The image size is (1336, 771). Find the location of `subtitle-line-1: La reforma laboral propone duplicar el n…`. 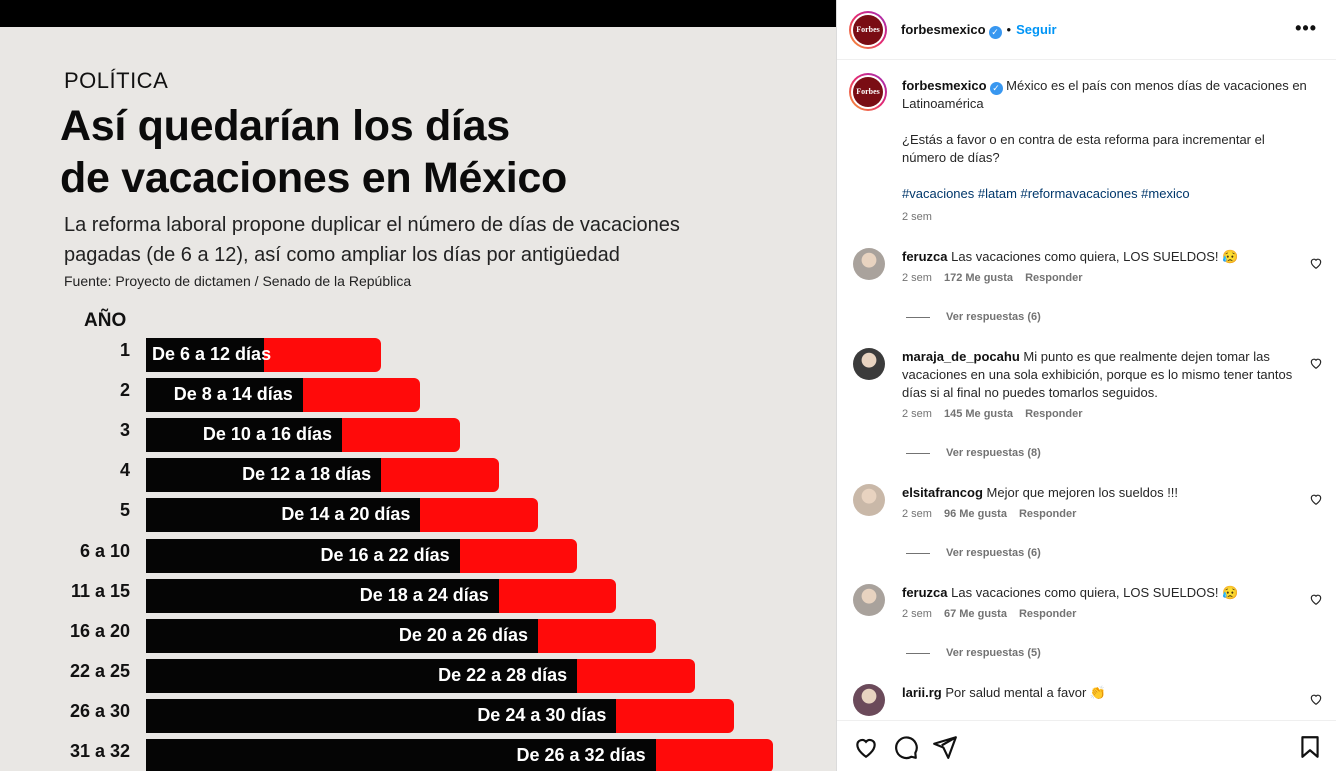

subtitle-line-1: La reforma laboral propone duplicar el n… is located at coordinates (372, 225).